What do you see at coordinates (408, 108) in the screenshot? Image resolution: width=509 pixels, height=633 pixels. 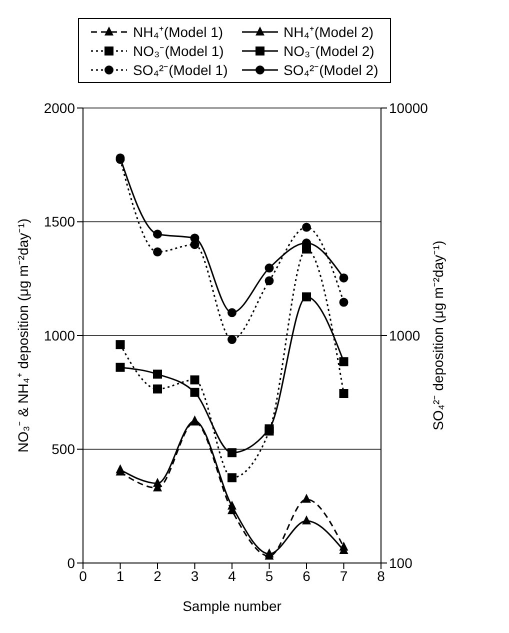 I see `y2-tick-label: 10000` at bounding box center [408, 108].